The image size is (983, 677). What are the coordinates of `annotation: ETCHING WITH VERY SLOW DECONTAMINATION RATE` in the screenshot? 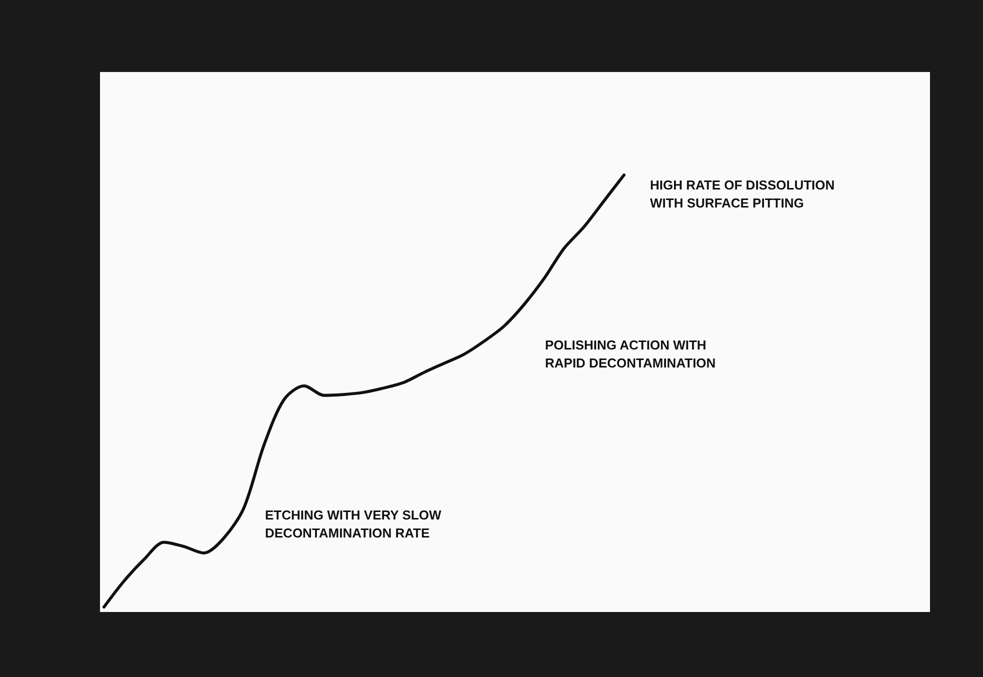 It's located at (353, 524).